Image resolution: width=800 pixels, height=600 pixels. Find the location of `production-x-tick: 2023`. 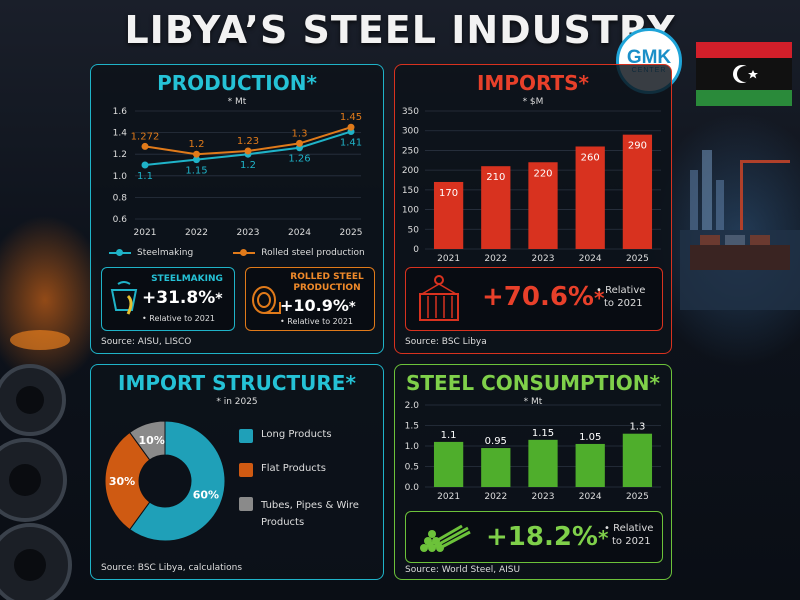

production-x-tick: 2023 is located at coordinates (248, 233).